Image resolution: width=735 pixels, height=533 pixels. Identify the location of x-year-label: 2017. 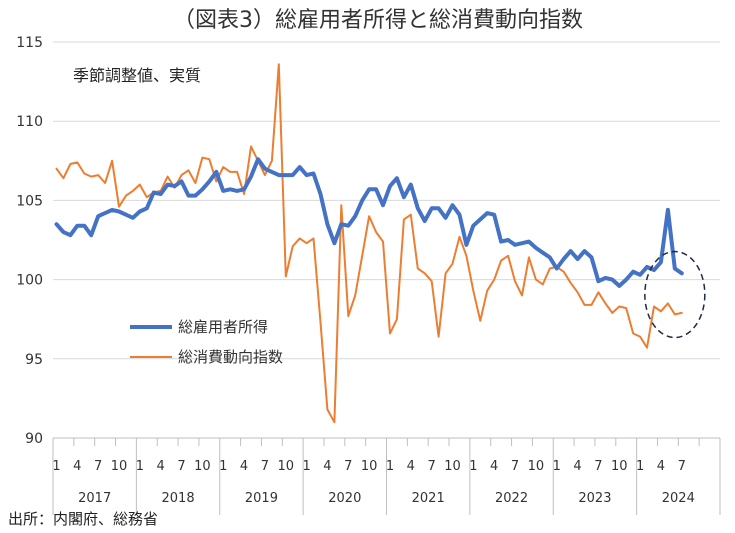
(94, 498).